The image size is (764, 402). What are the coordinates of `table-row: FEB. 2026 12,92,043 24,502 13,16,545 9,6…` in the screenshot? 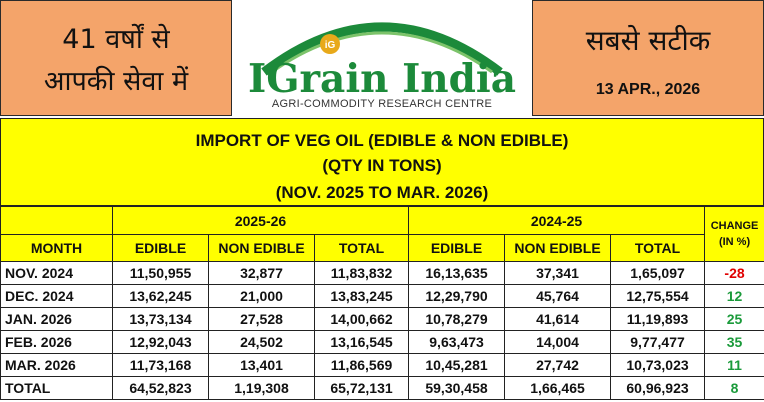 It's located at (382, 342).